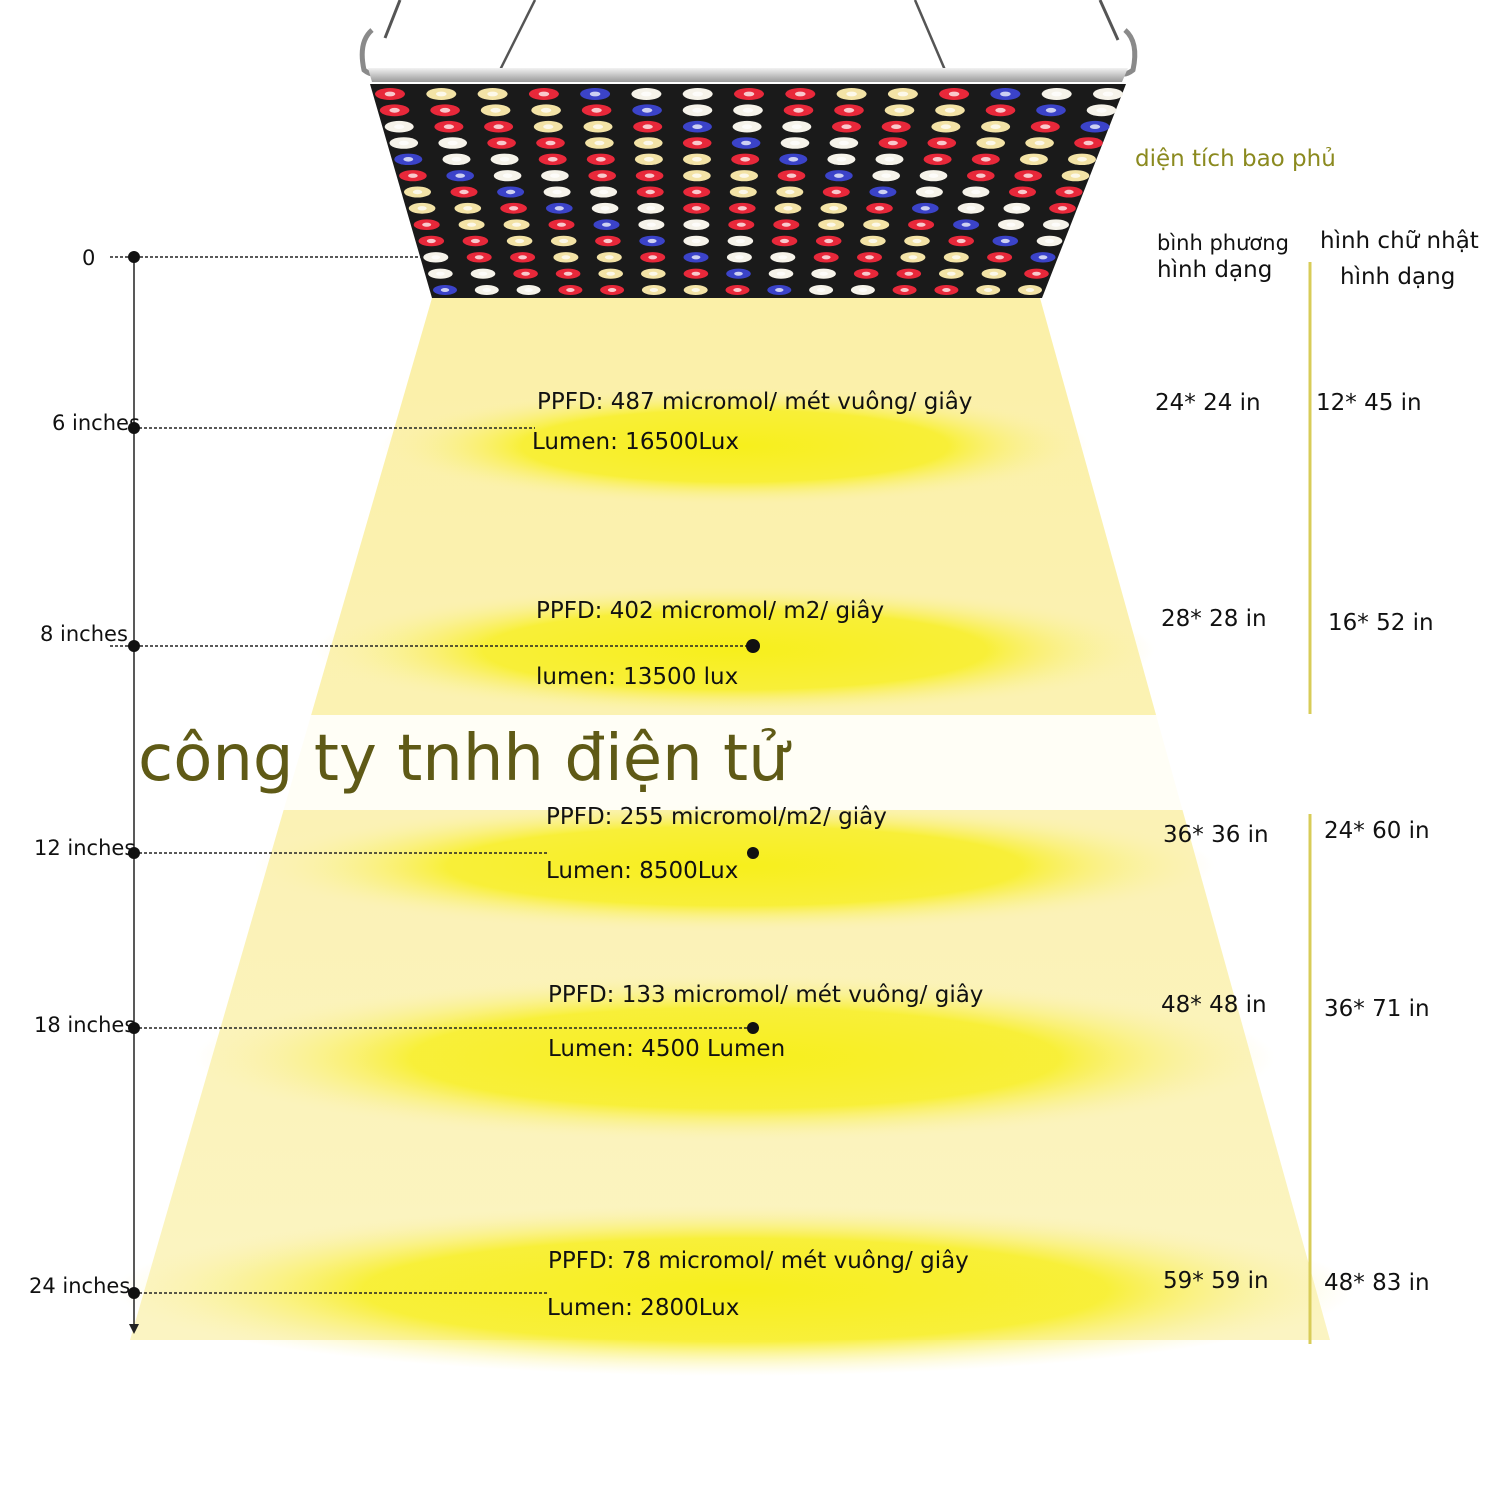  I want to click on lumen-6in: Lumen: 16500Lux, so click(635, 442).